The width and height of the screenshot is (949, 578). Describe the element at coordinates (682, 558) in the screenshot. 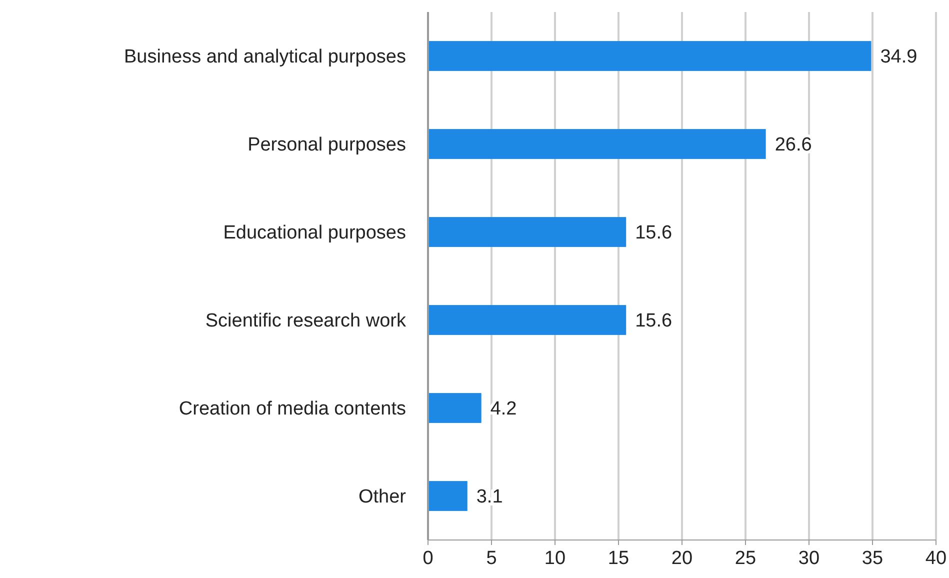

I see `x-tick-label: 20` at that location.